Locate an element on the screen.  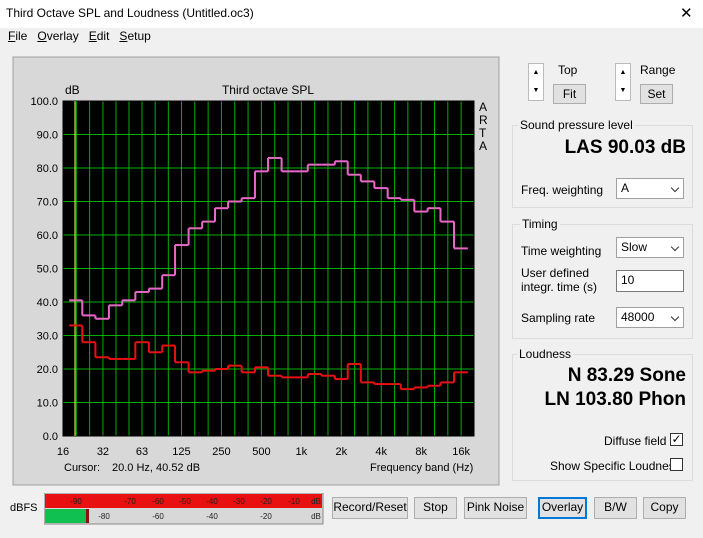
time-weighting-select: Slow is located at coordinates (650, 247).